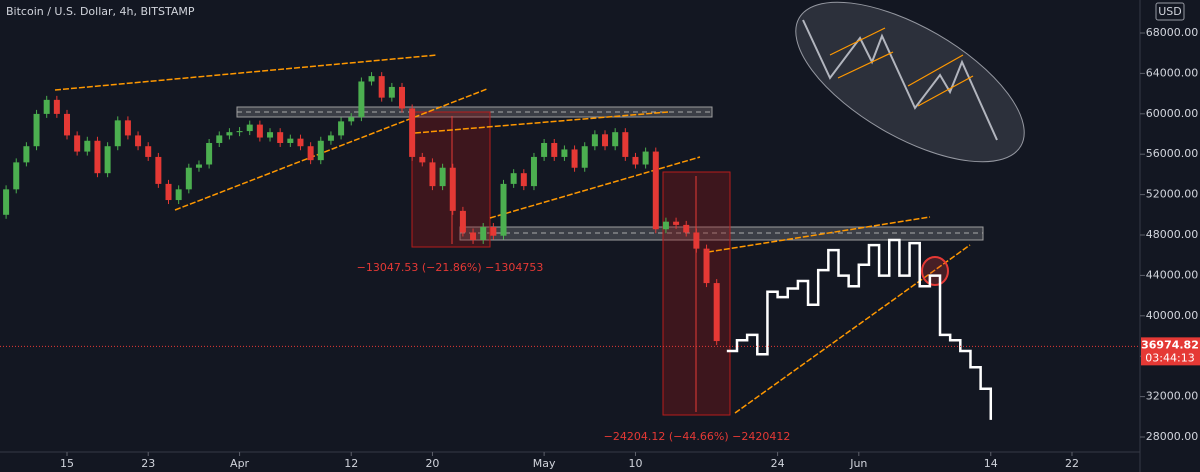  Describe the element at coordinates (240, 463) in the screenshot. I see `x-tick-label: Apr` at that location.